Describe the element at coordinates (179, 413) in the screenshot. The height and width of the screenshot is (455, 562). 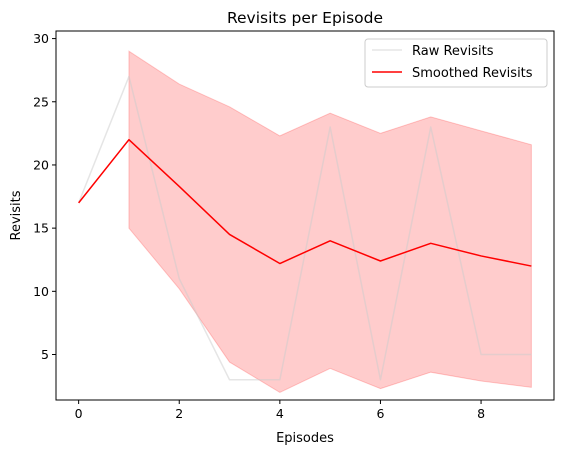
I see `x-tick-label: 2` at that location.